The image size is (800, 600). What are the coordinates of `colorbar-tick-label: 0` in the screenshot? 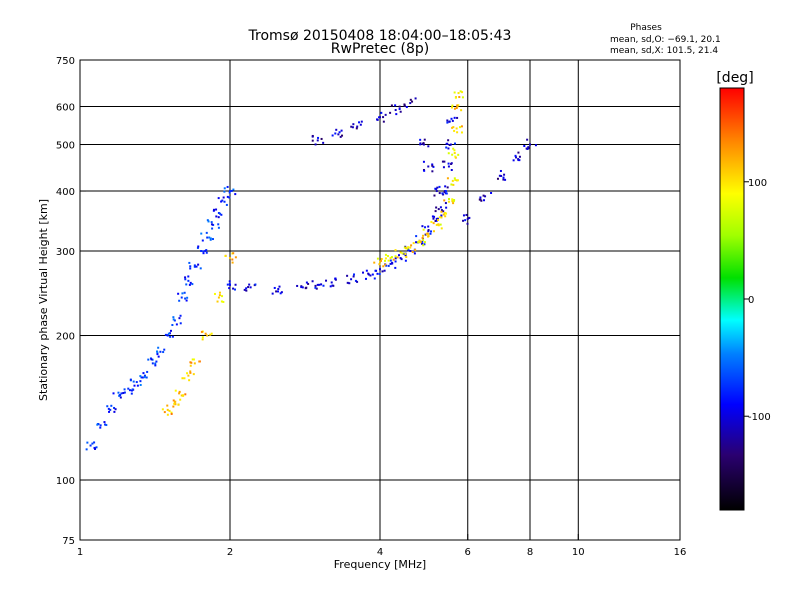 It's located at (751, 300).